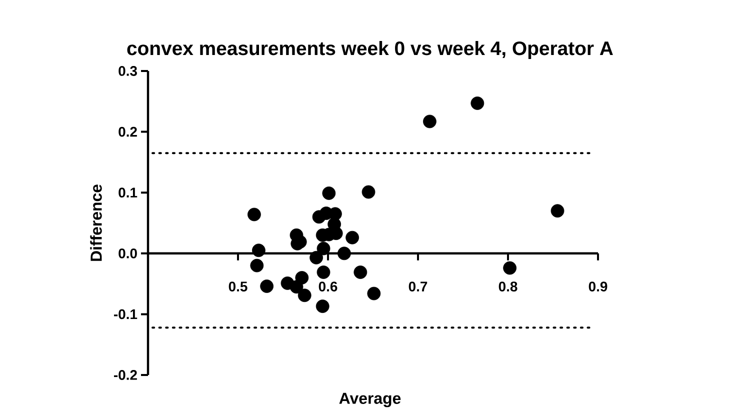  What do you see at coordinates (126, 314) in the screenshot?
I see `y-tick-label: -0.1` at bounding box center [126, 314].